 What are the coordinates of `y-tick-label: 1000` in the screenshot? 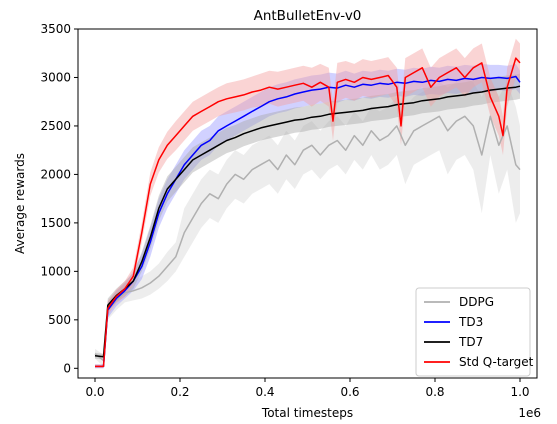 It's located at (55, 271).